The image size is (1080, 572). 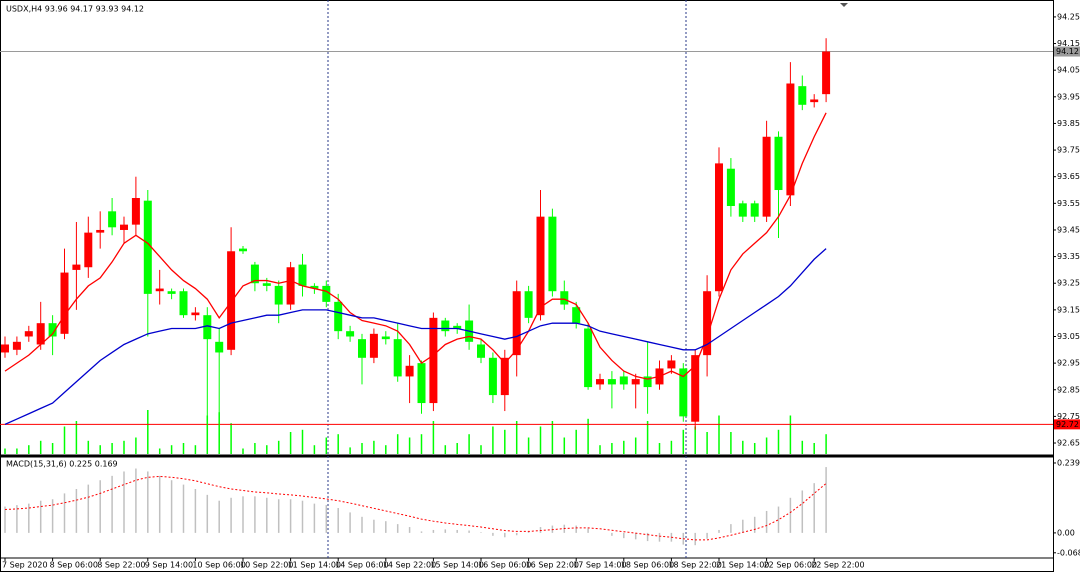 I want to click on x-tick-label: 16 Sep 22:00, so click(x=552, y=565).